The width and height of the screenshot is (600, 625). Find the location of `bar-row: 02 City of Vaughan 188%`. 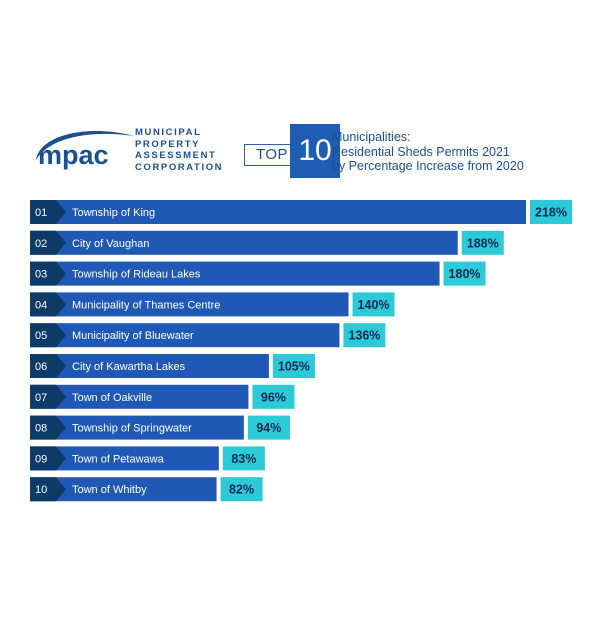

bar-row: 02 City of Vaughan 188% is located at coordinates (267, 242).